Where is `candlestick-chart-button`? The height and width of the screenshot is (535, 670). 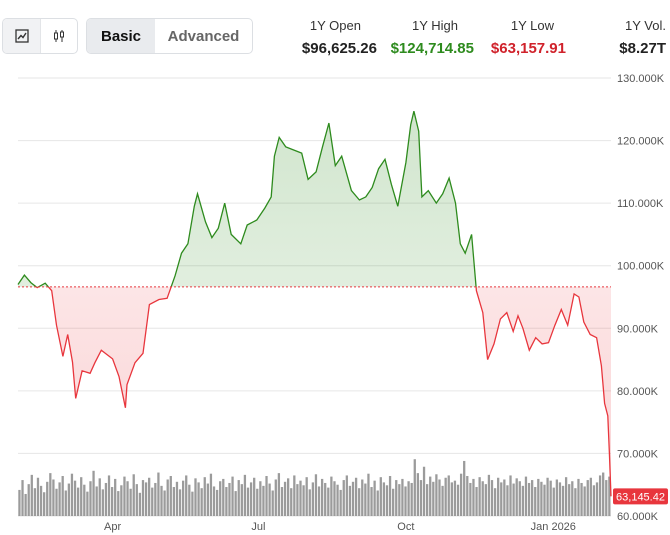
candlestick-chart-button is located at coordinates (58, 36).